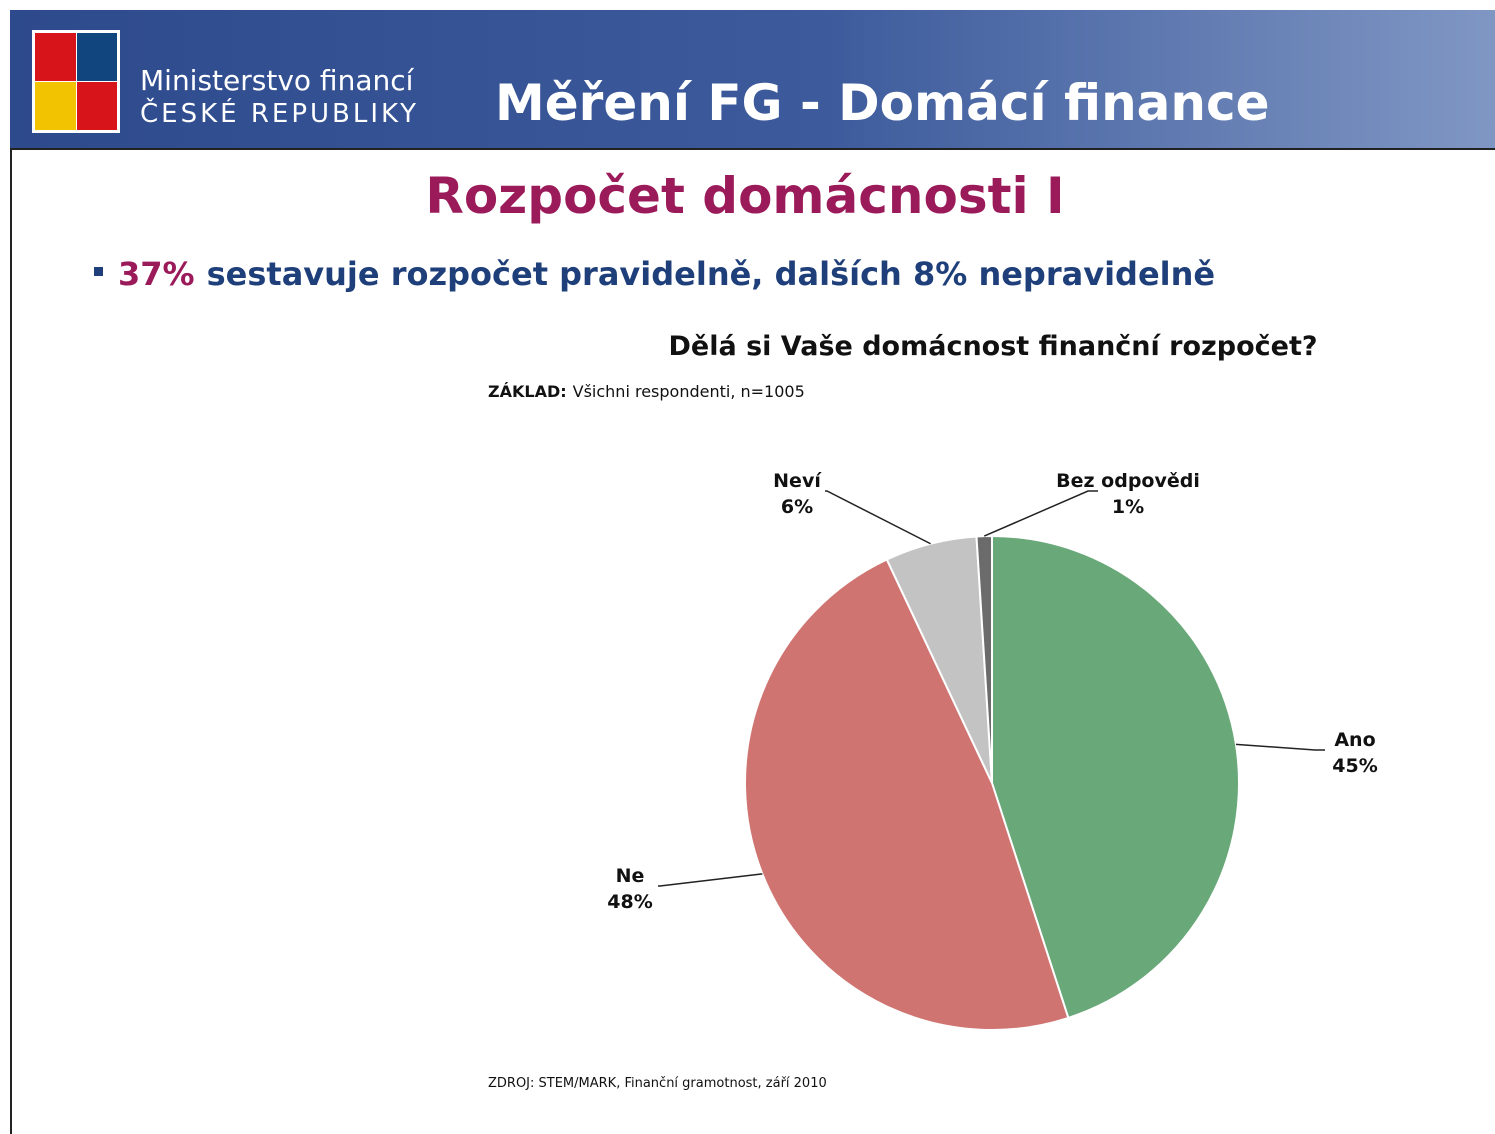 This screenshot has height=1134, width=1495. Describe the element at coordinates (1128, 481) in the screenshot. I see `slice-category: Bez odpovědi` at that location.